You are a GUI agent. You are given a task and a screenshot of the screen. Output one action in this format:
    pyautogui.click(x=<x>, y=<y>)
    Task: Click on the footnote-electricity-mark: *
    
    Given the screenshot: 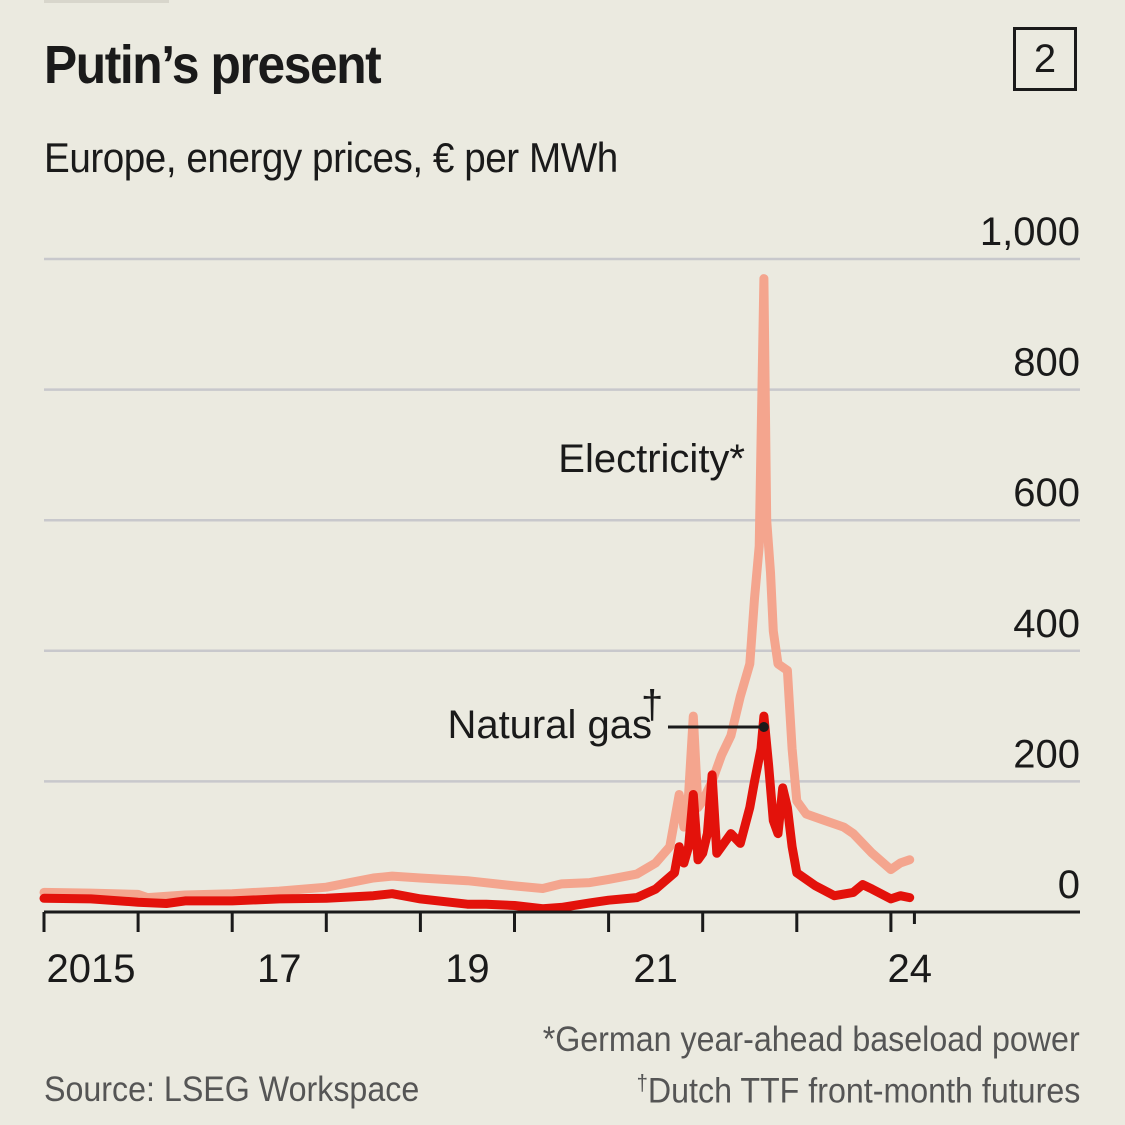 What is the action you would take?
    pyautogui.click(x=549, y=1039)
    